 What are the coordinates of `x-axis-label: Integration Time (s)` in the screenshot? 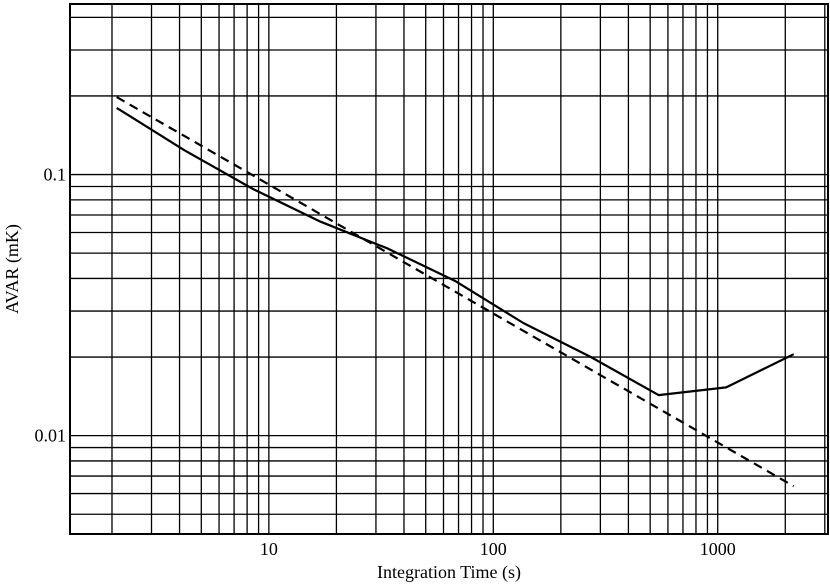 It's located at (449, 572).